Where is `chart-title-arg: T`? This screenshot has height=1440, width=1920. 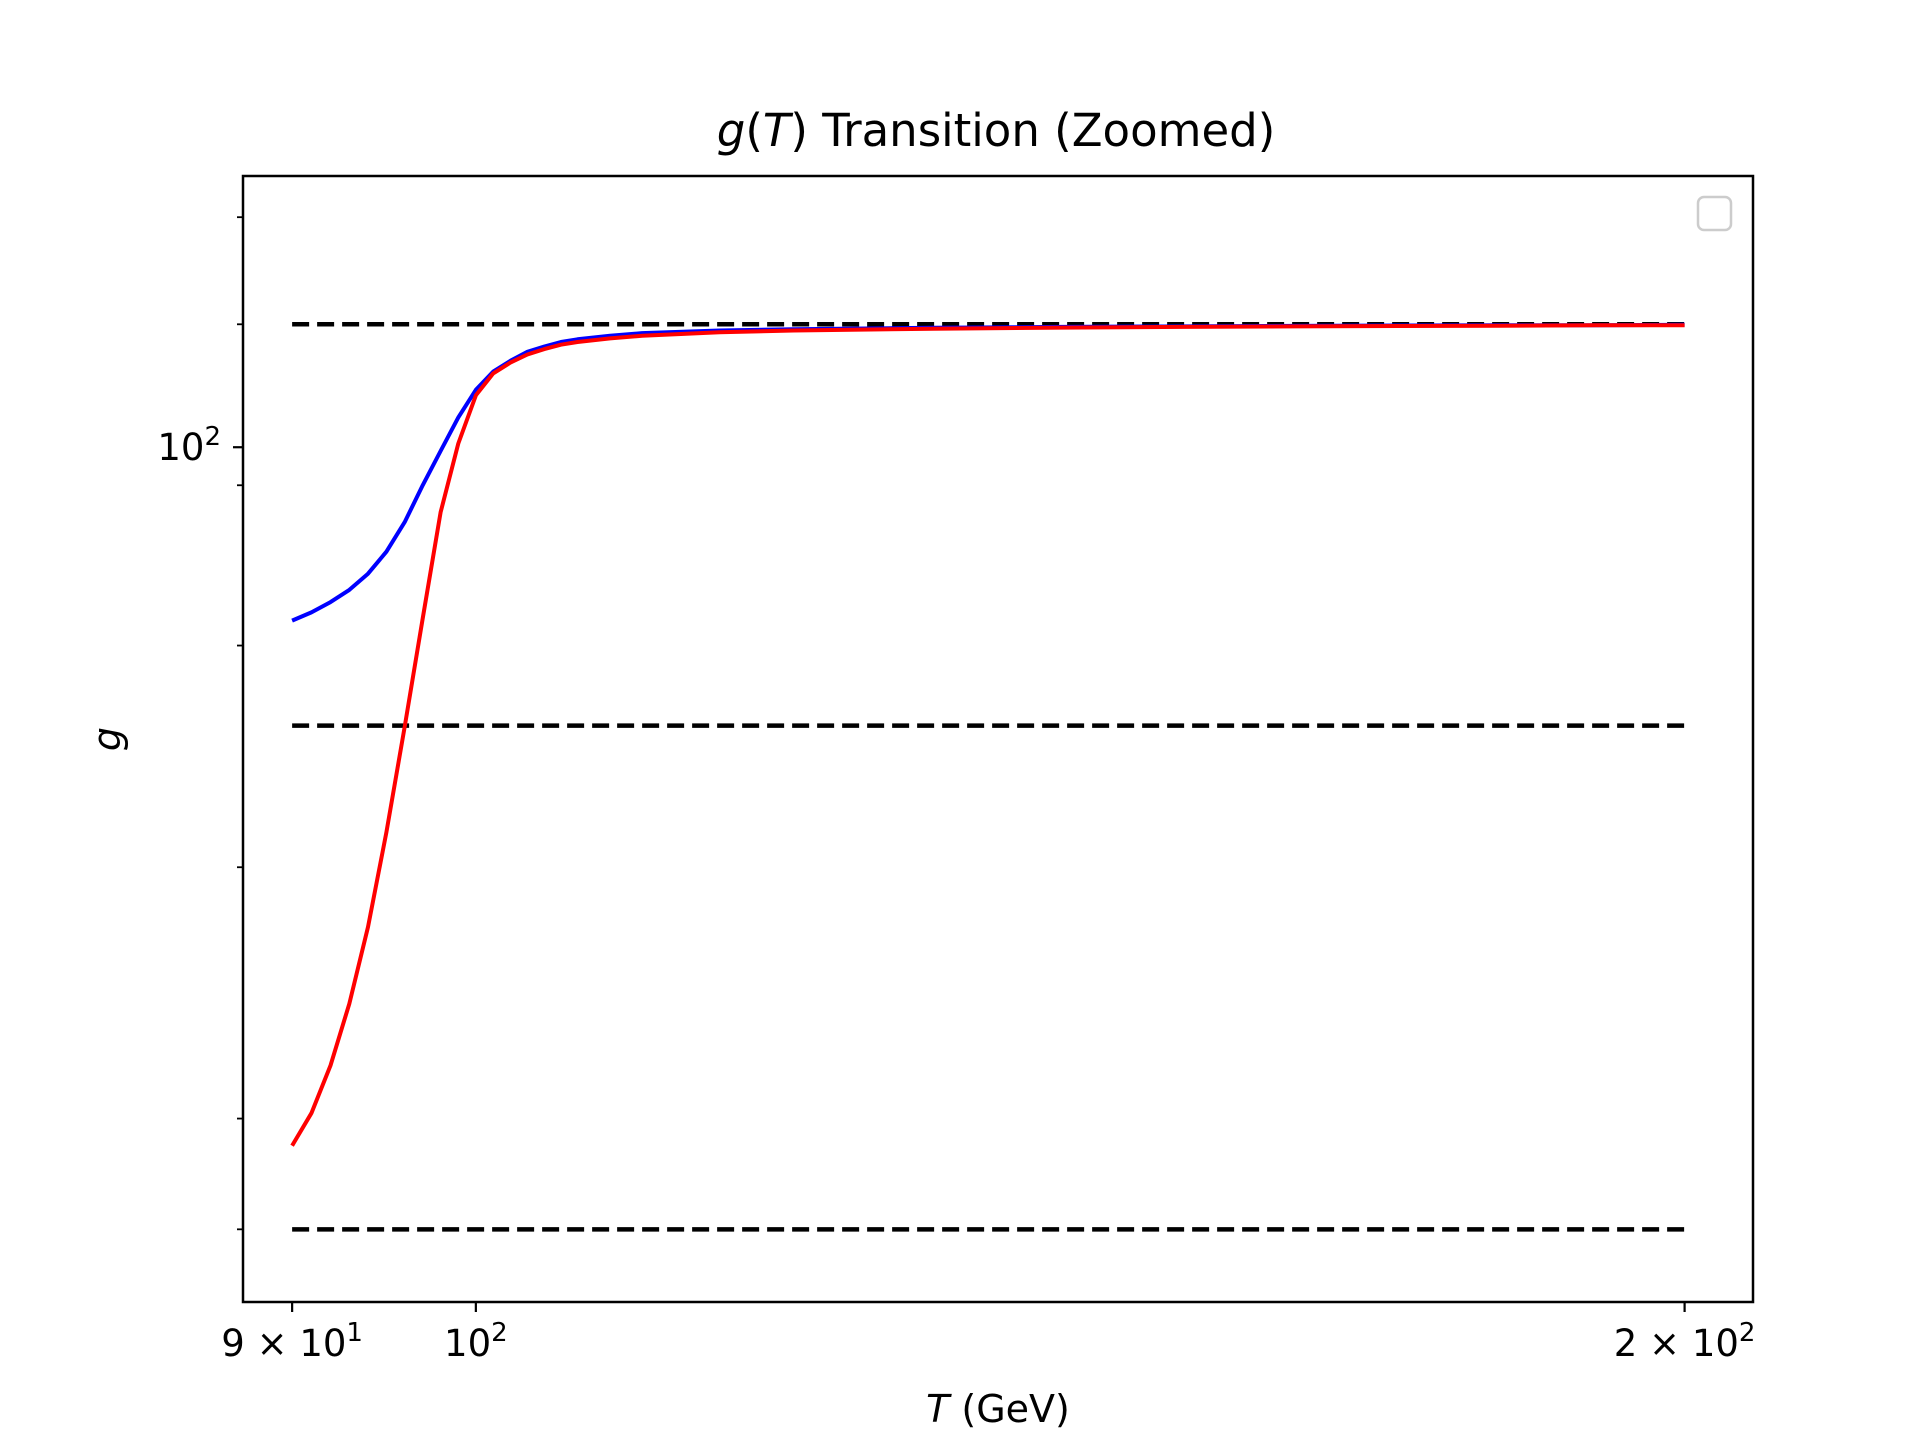 chart-title-arg: T is located at coordinates (778, 130).